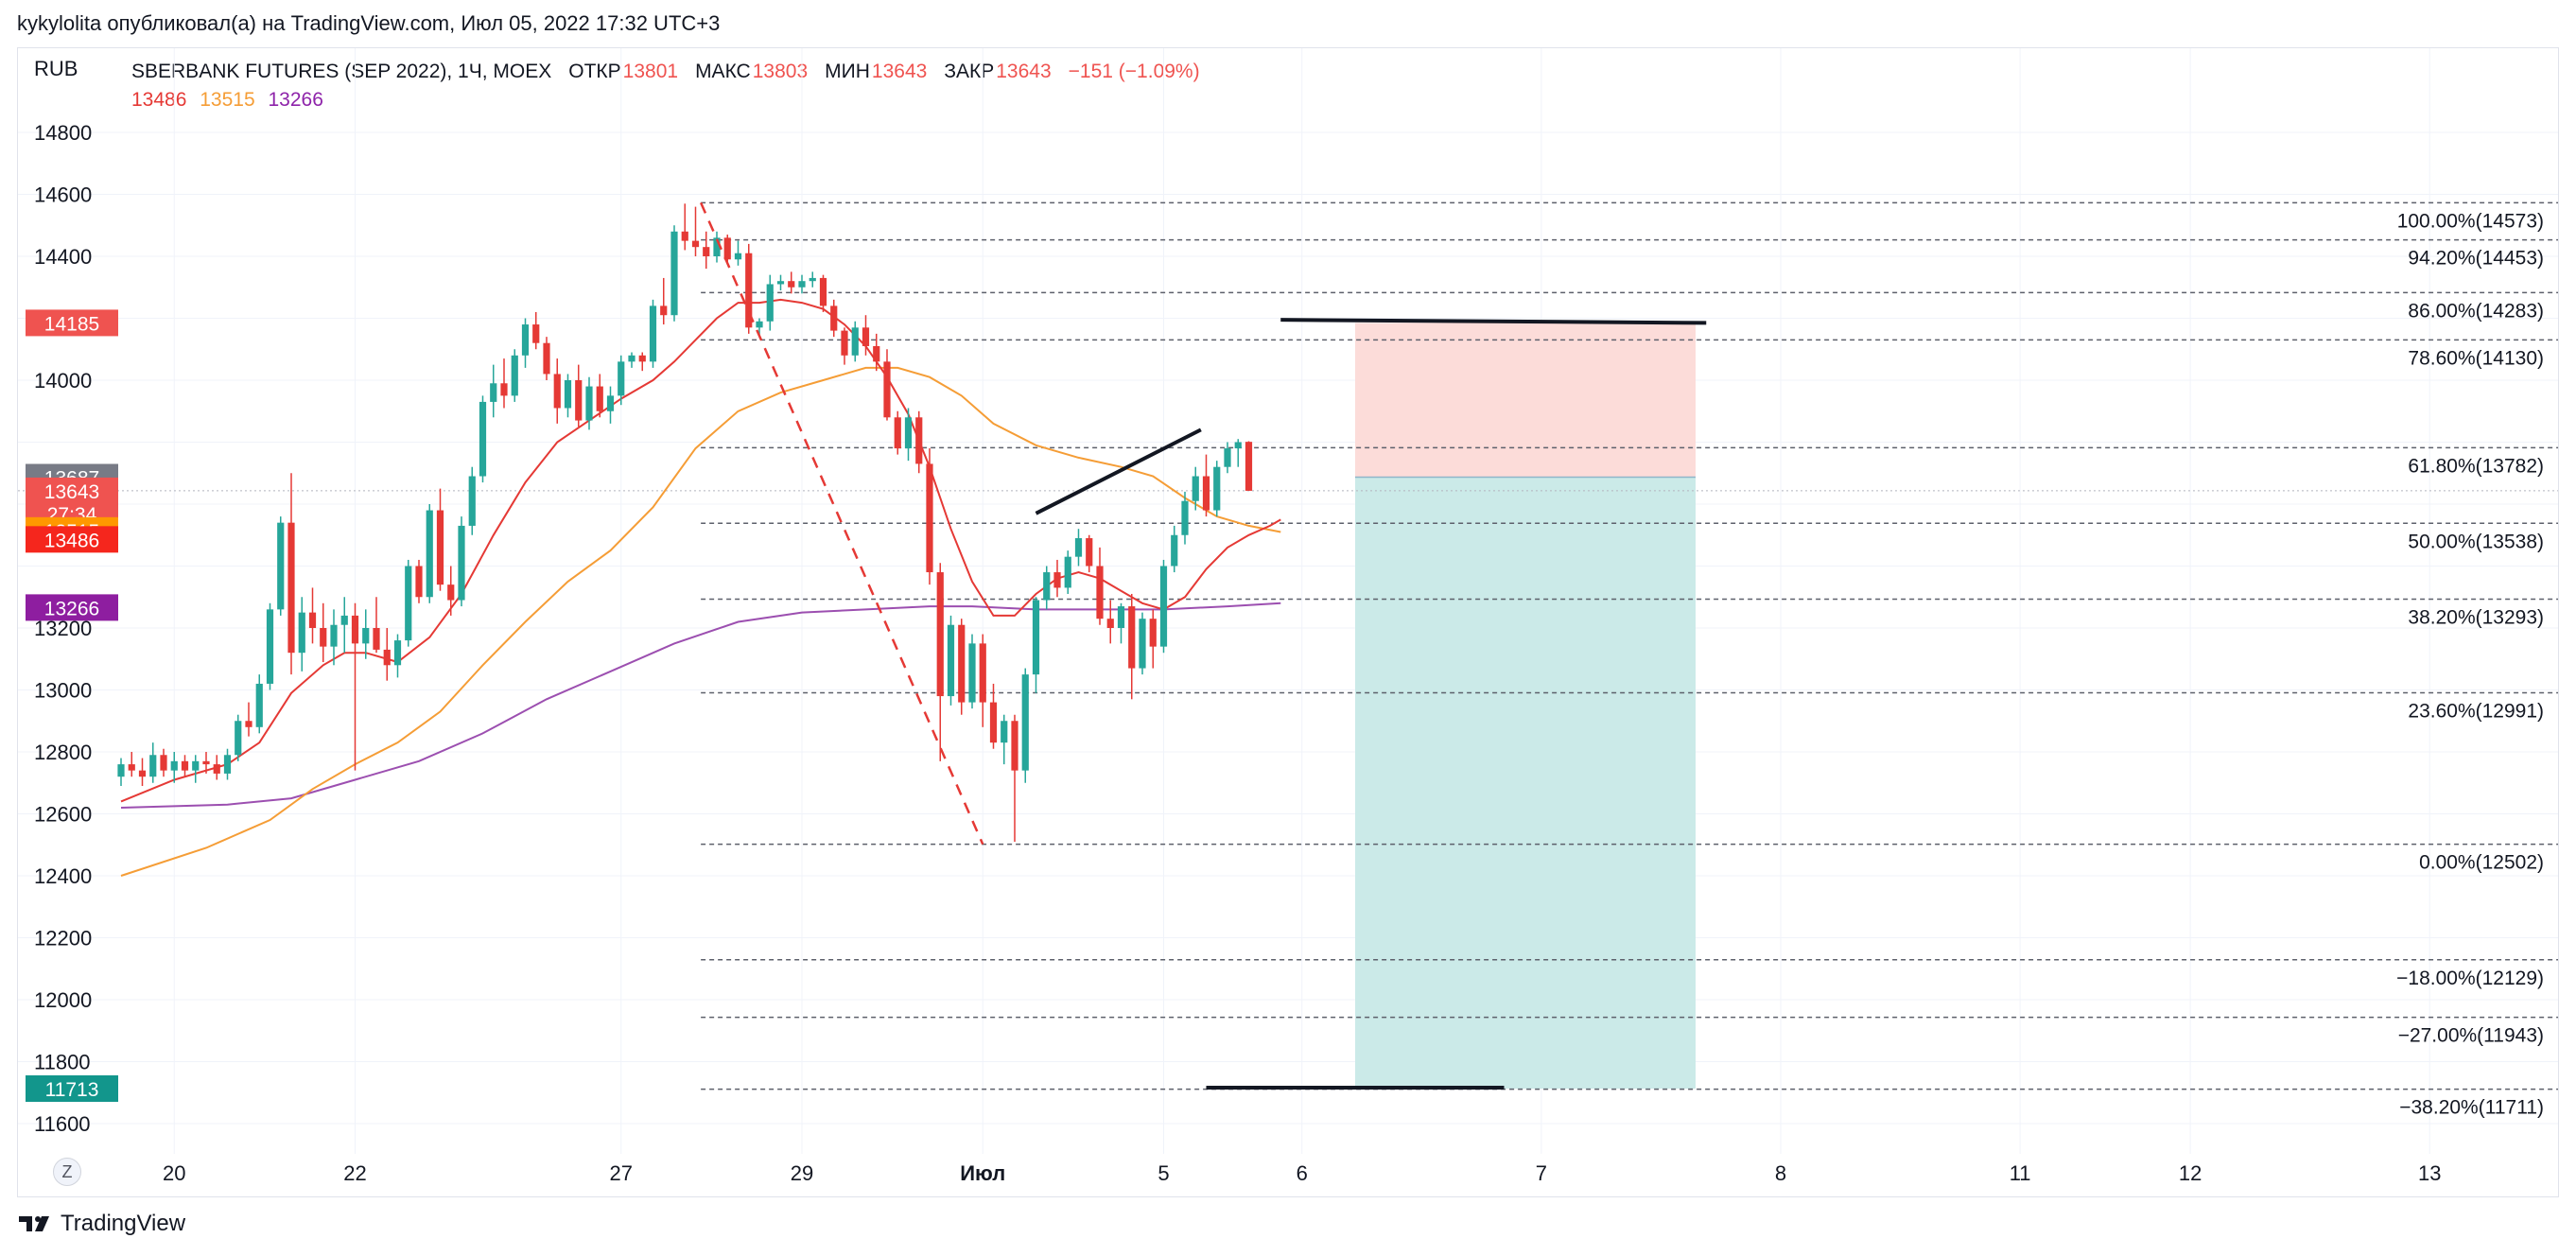  I want to click on legend-symbol: SBERBANK FUTURES (SEP 2022), 1Ч, MOEX, so click(341, 71).